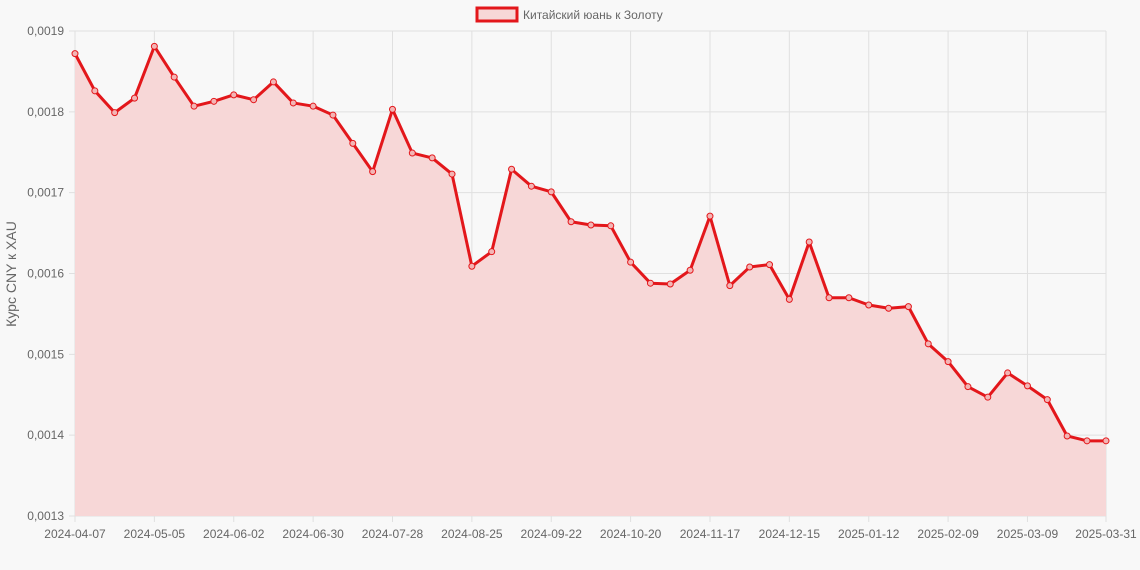  I want to click on x-tick-label: 2024-07-28, so click(393, 534).